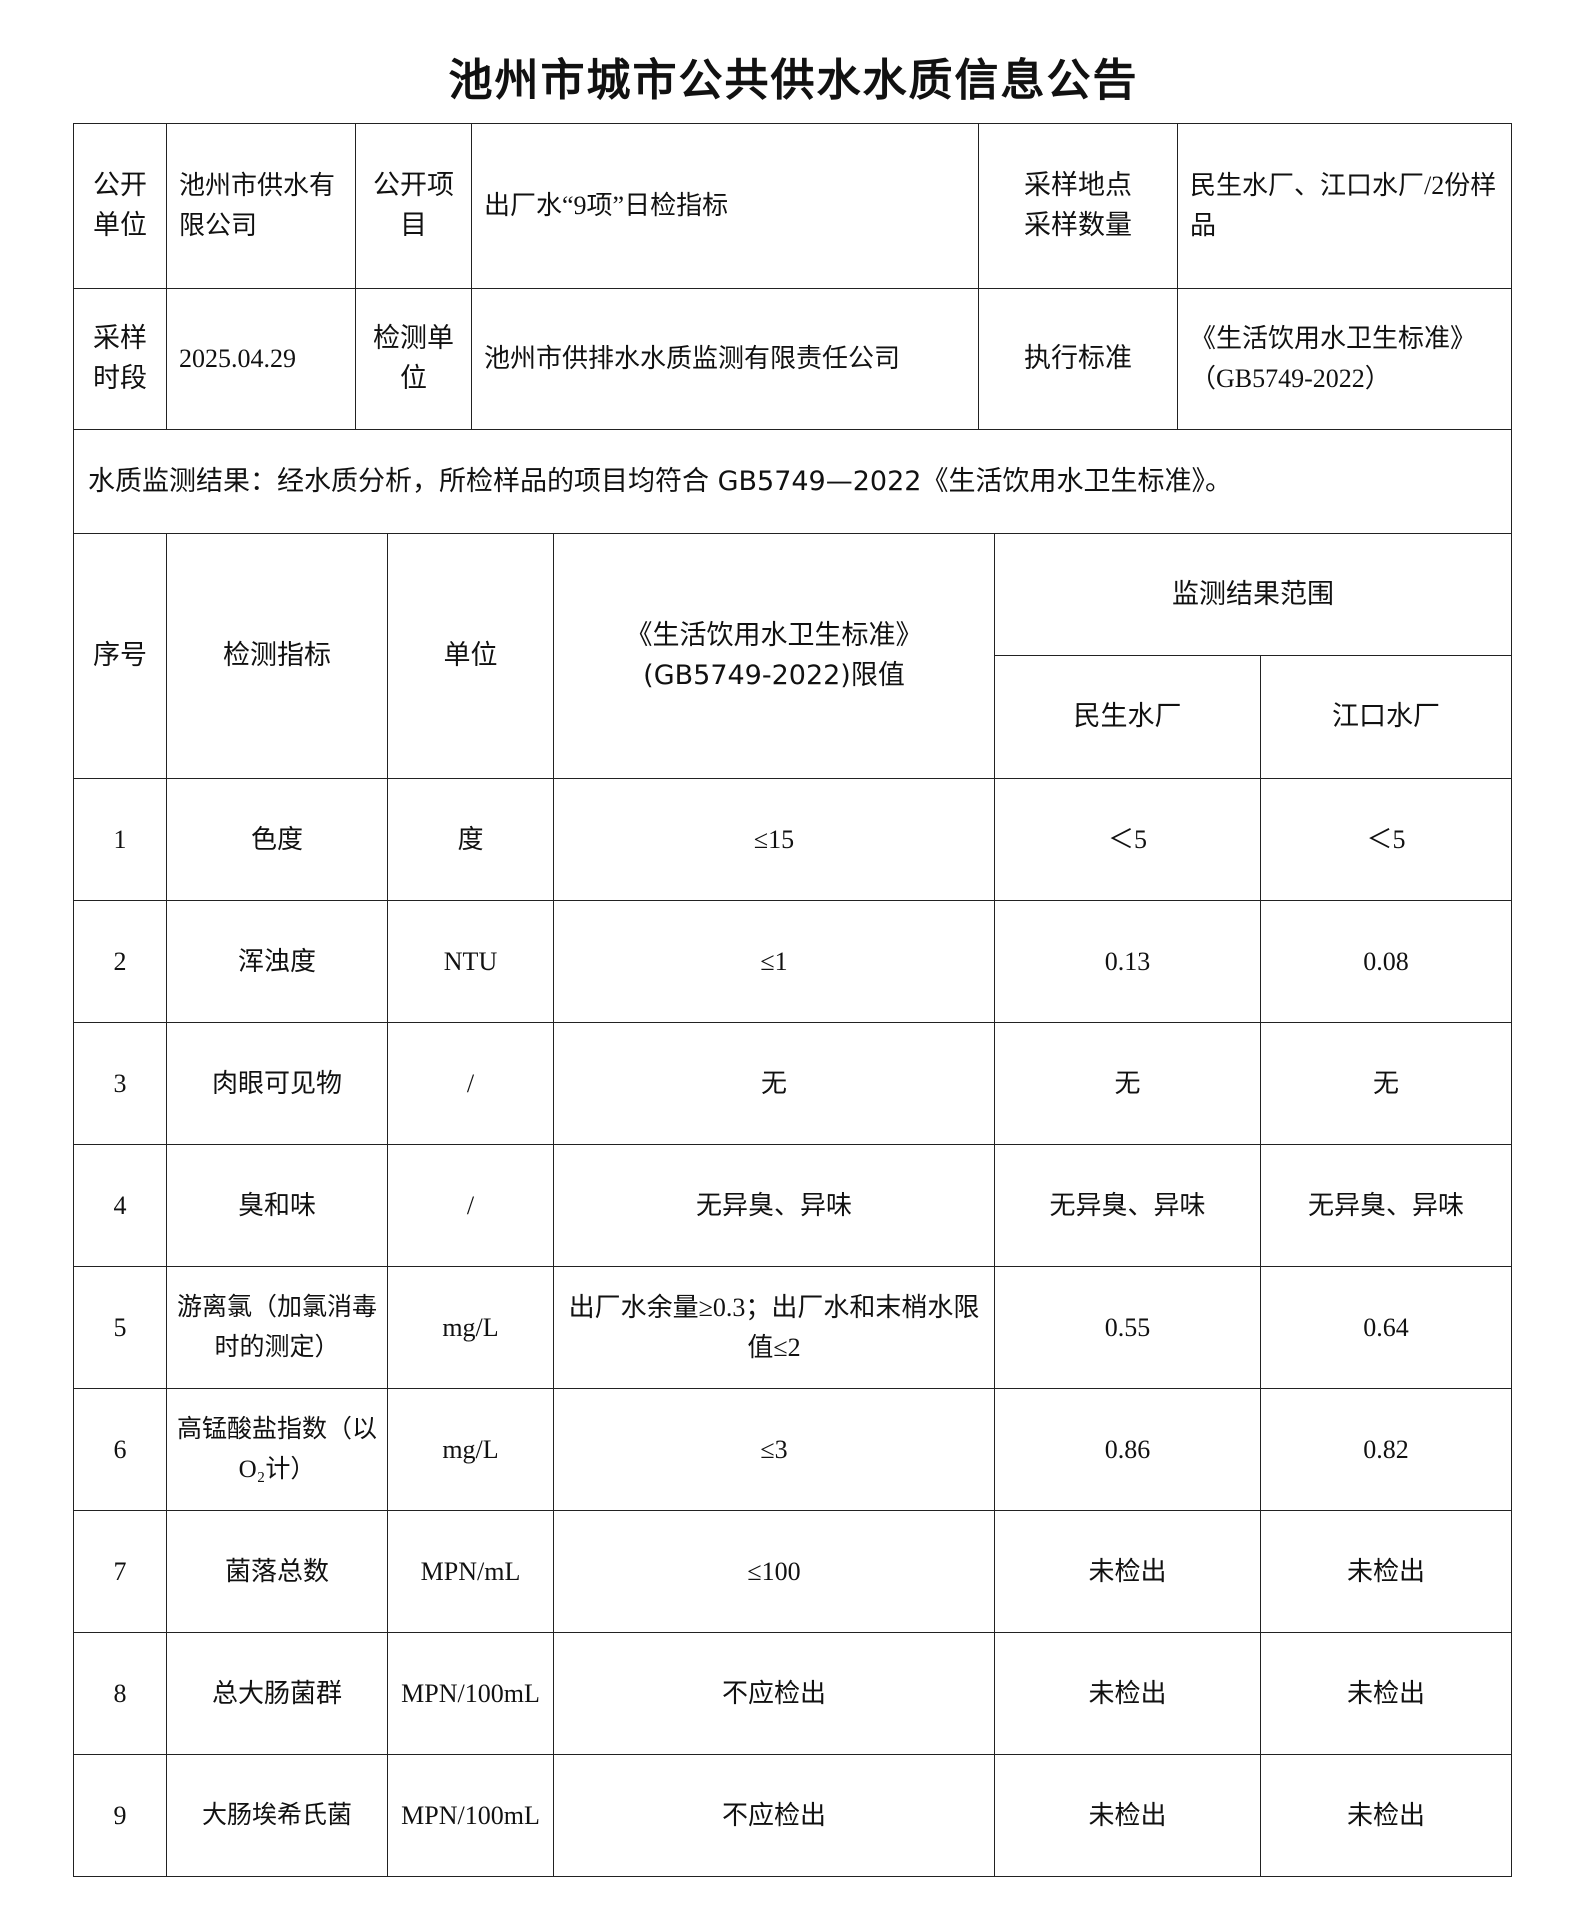  I want to click on table-row: 7 菌落总数 MPN/mL ≤100 未检出 未检出, so click(792, 1571).